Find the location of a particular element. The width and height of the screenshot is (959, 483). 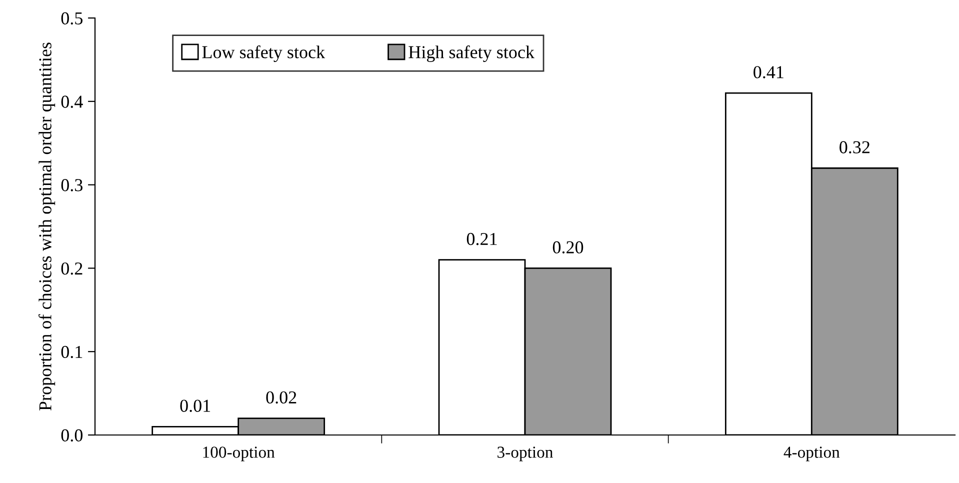

x-tick-label: 4-option is located at coordinates (812, 454).